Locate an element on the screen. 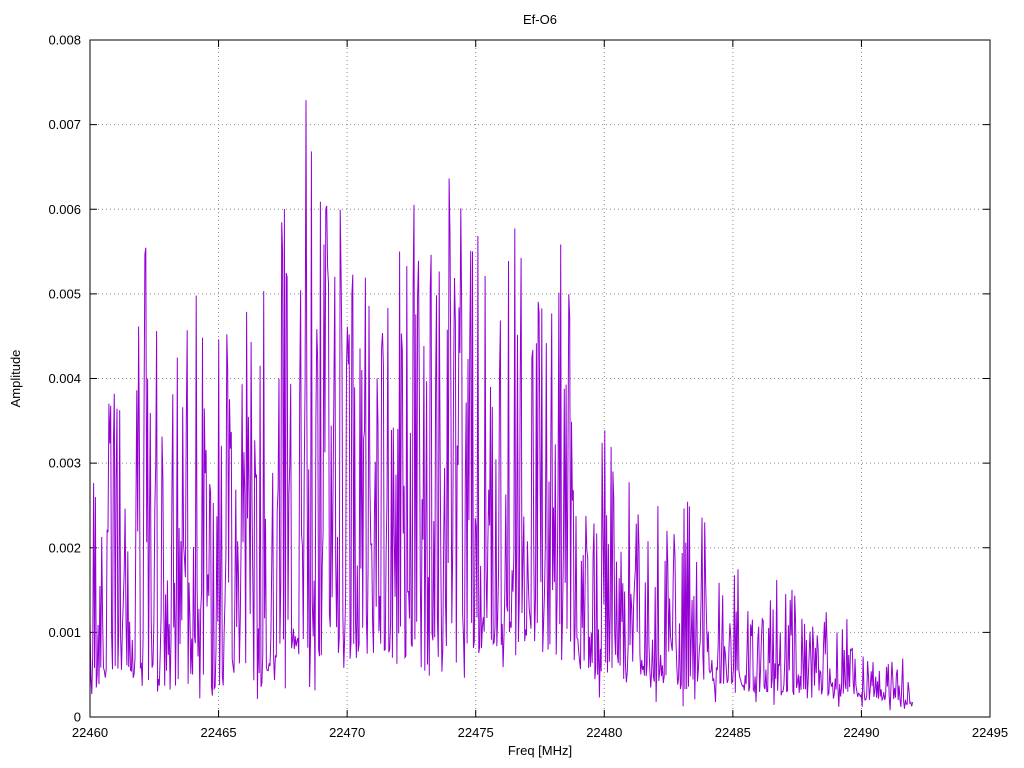 This screenshot has height=768, width=1024. y-tick-label: 0.002 is located at coordinates (64, 547).